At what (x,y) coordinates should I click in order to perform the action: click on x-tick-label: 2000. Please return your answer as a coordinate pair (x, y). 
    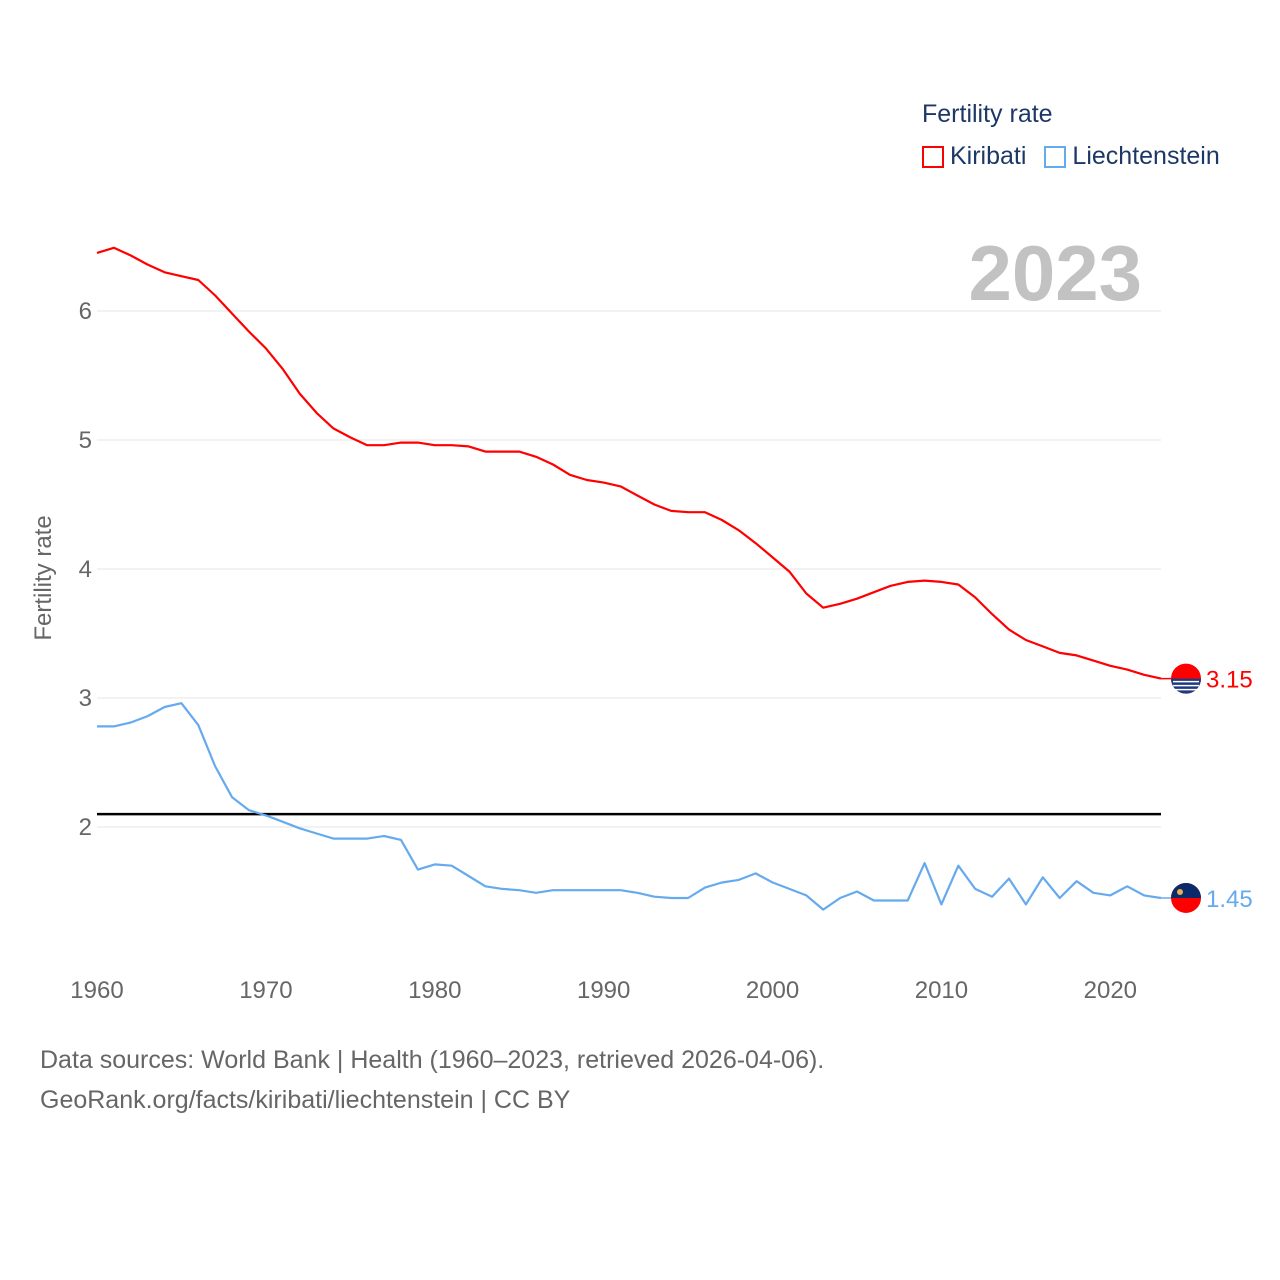
    Looking at the image, I should click on (772, 990).